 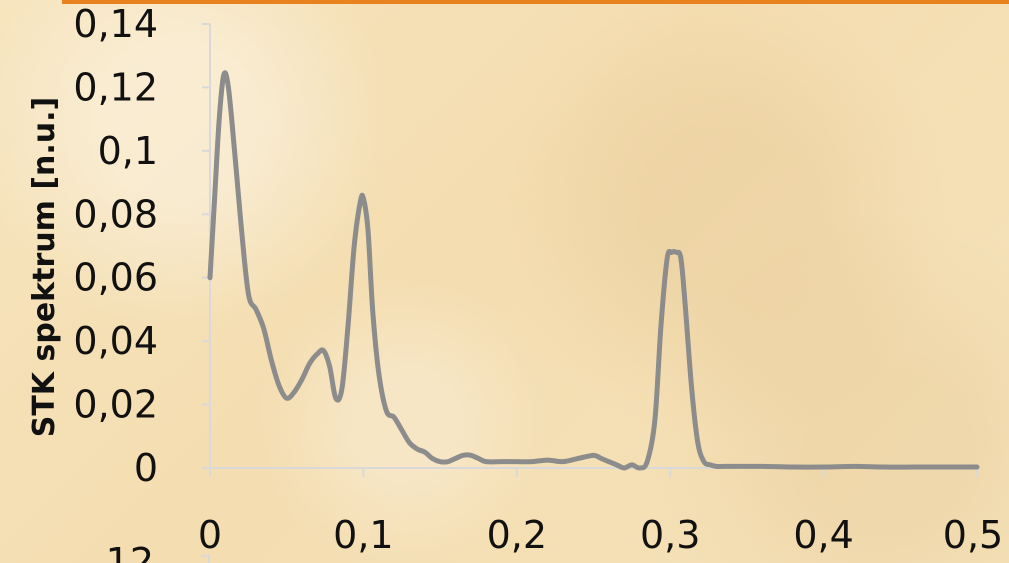 I want to click on x-tick-label: 0,5, so click(x=973, y=535).